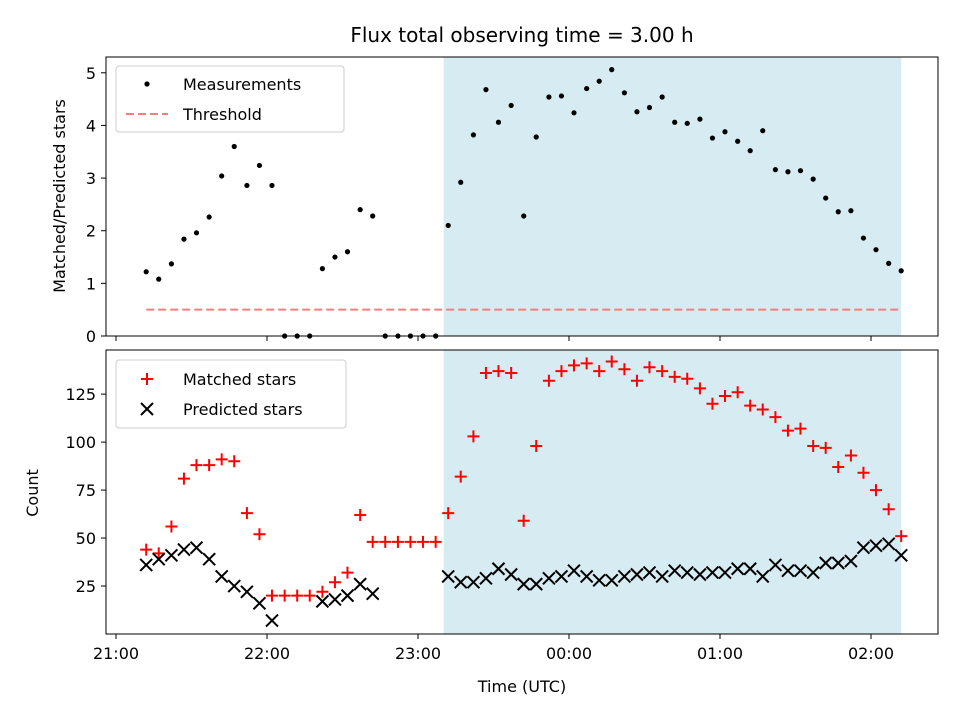 This screenshot has height=720, width=960. What do you see at coordinates (569, 653) in the screenshot?
I see `x-tick-label: 00:00` at bounding box center [569, 653].